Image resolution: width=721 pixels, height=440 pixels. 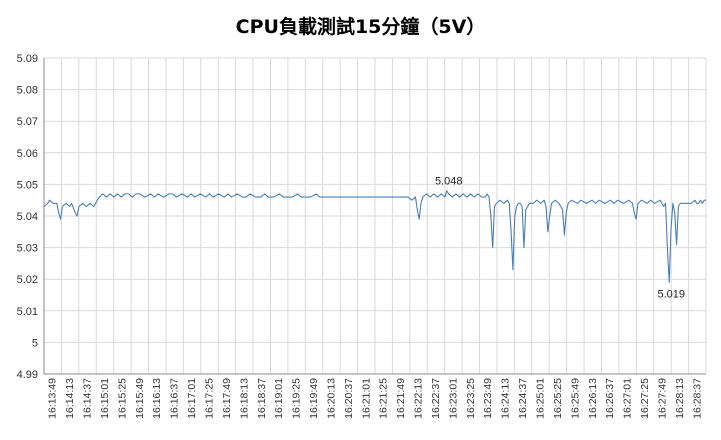 What do you see at coordinates (105, 398) in the screenshot?
I see `x-tick-label: 16:15:01` at bounding box center [105, 398].